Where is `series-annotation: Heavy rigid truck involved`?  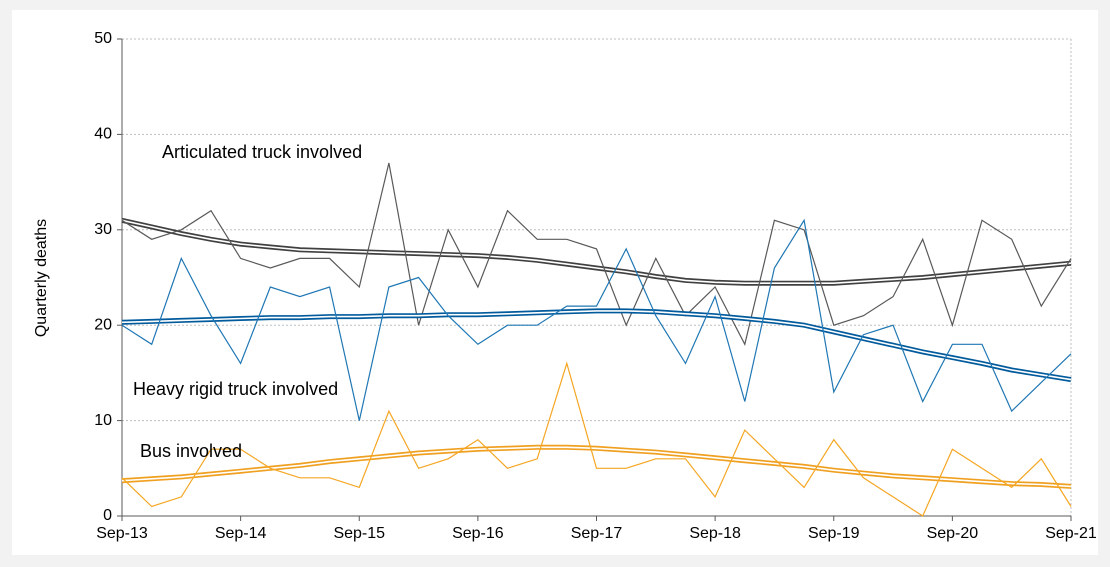 series-annotation: Heavy rigid truck involved is located at coordinates (235, 389).